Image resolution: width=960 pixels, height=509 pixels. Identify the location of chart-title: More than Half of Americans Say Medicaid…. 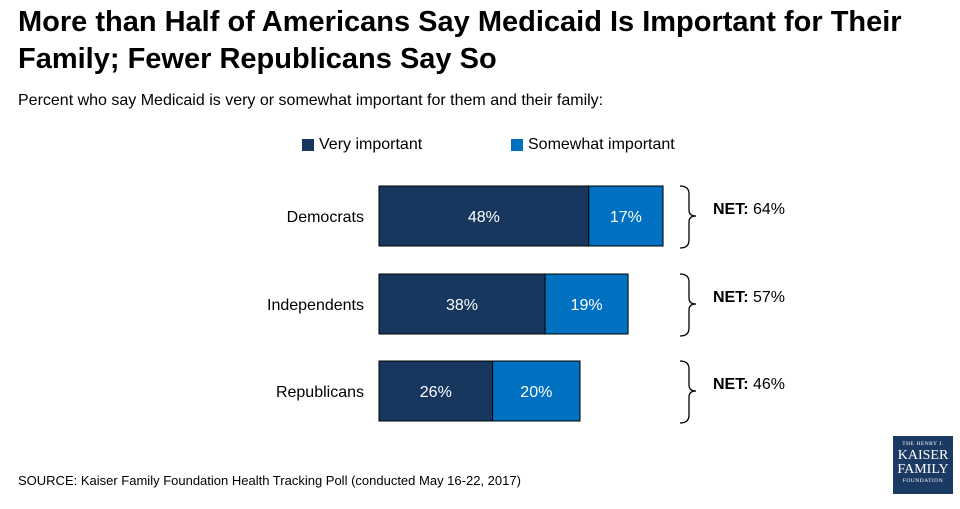
(460, 40).